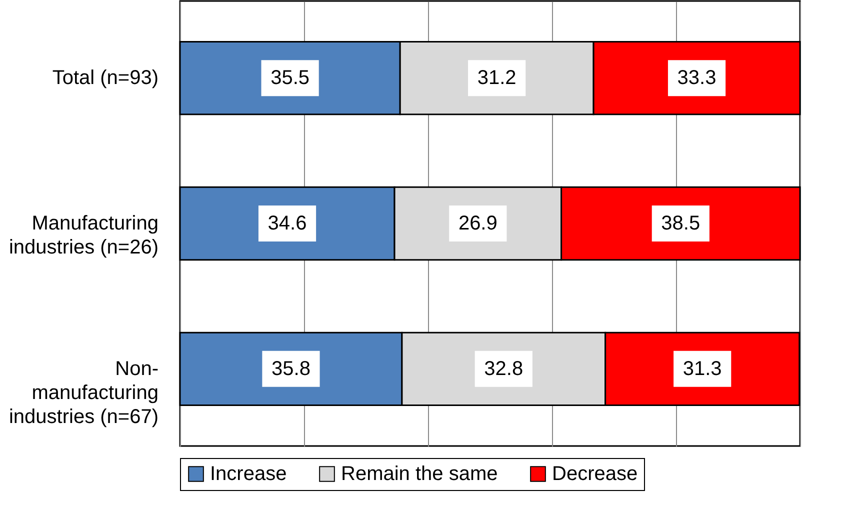  I want to click on data-label: 32.8, so click(504, 369).